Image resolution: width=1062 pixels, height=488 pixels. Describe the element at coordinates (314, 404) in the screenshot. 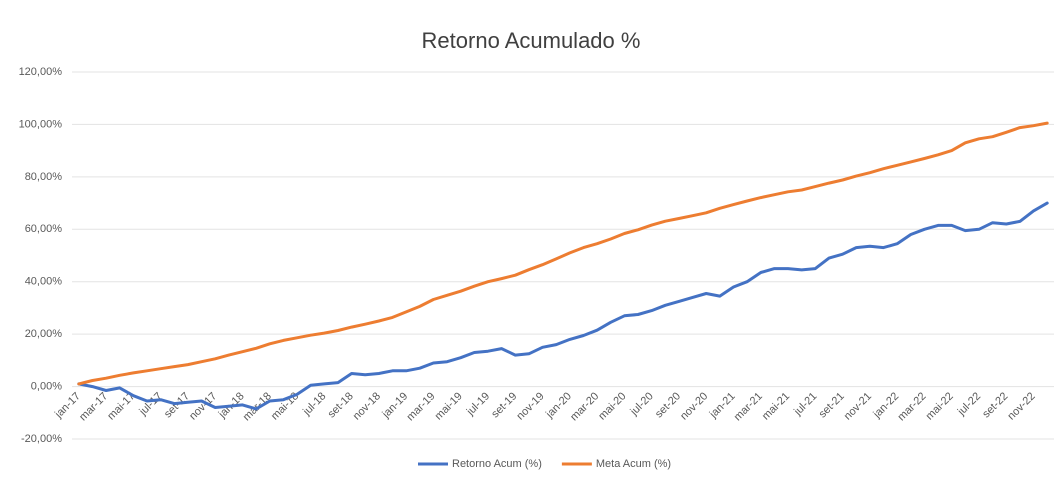

I see `x-tick-label: jul-18` at that location.